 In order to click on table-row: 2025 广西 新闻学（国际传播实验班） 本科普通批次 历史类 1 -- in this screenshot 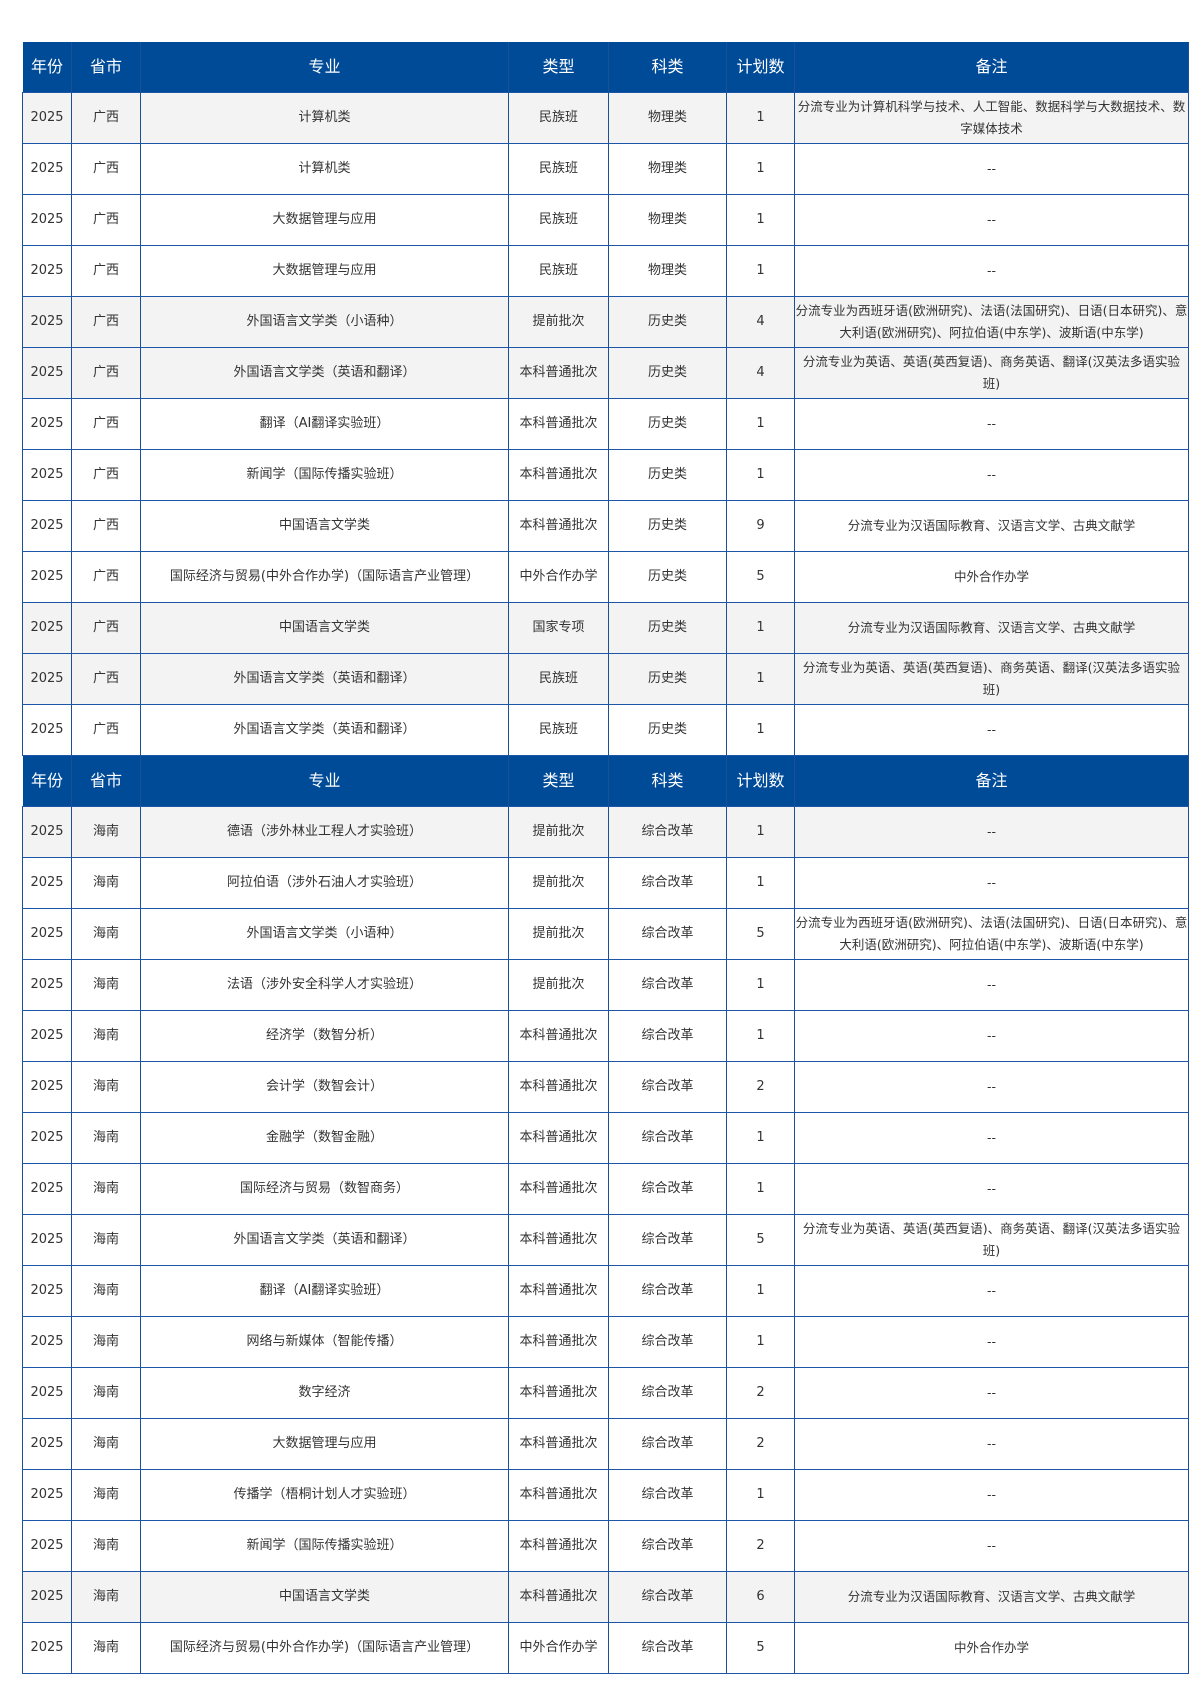, I will do `click(605, 475)`.